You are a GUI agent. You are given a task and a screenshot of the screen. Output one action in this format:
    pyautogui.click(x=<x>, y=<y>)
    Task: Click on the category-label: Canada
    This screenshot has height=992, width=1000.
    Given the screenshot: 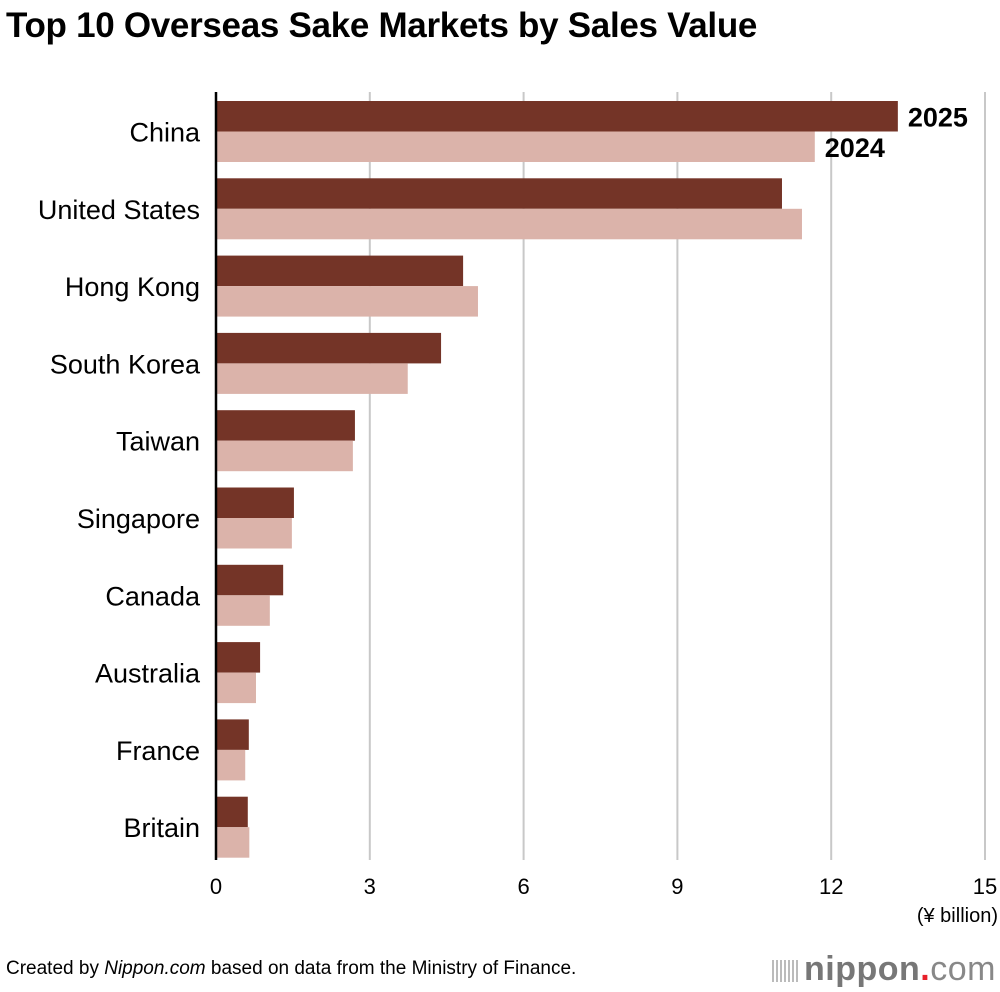 What is the action you would take?
    pyautogui.click(x=153, y=596)
    